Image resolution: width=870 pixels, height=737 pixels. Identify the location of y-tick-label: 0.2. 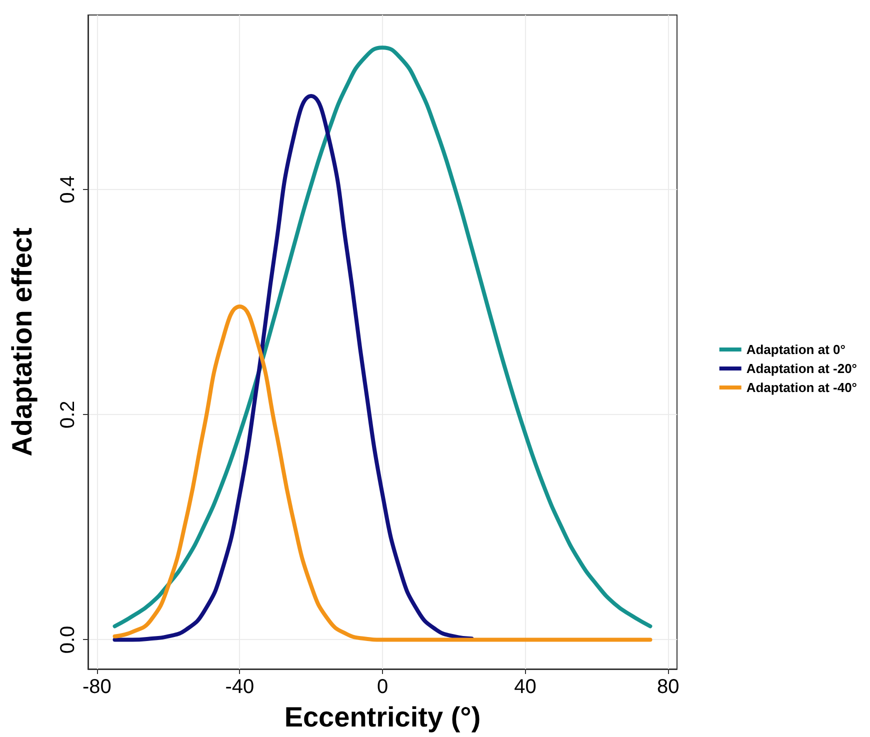
(68, 414).